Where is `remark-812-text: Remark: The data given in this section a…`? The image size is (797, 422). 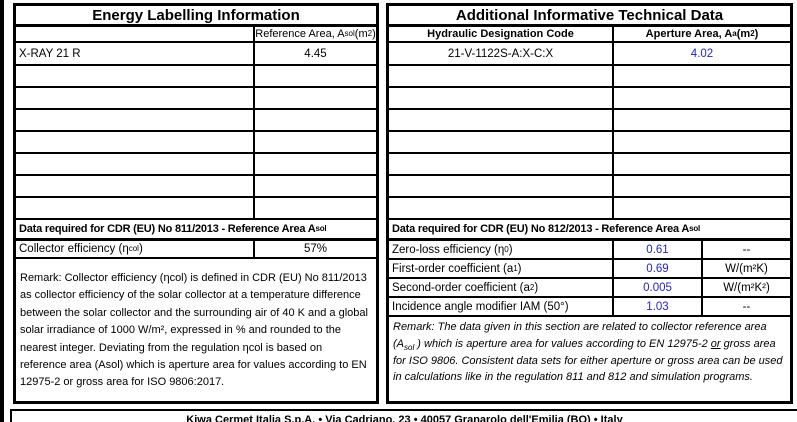 remark-812-text: Remark: The data given in this section a… is located at coordinates (588, 352).